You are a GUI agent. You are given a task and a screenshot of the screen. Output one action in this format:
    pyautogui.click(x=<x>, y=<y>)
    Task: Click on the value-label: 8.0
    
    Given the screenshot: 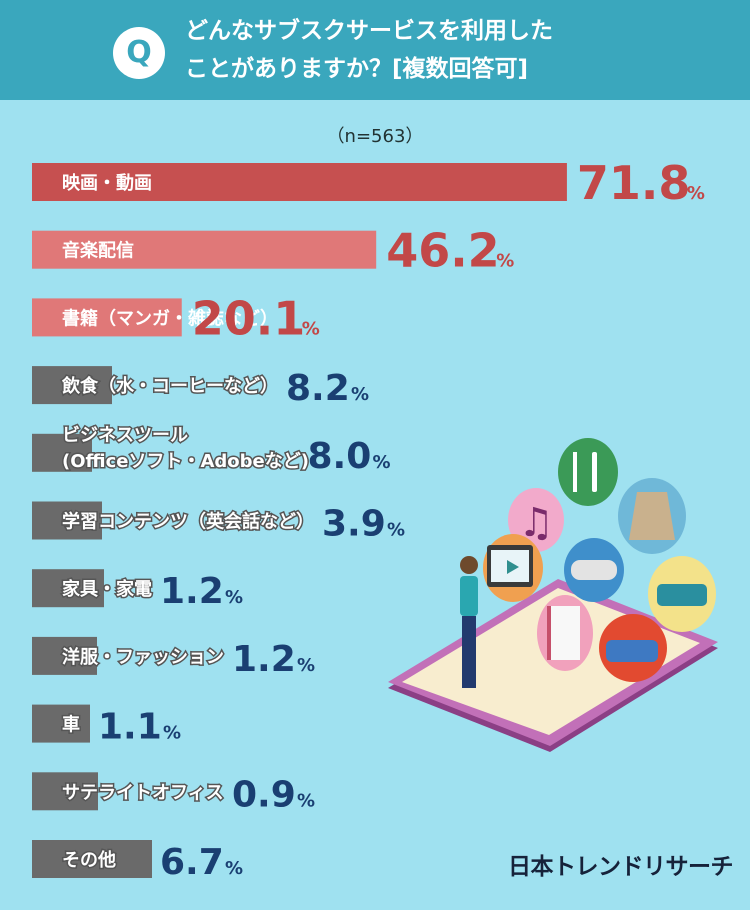 What is the action you would take?
    pyautogui.click(x=340, y=456)
    